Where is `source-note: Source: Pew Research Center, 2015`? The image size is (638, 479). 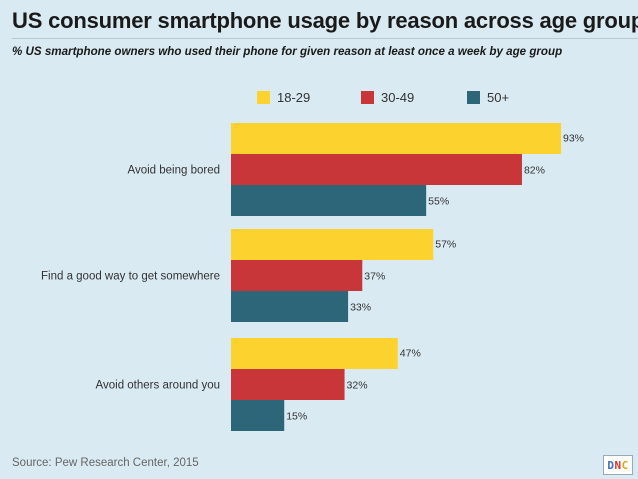 source-note: Source: Pew Research Center, 2015 is located at coordinates (105, 463).